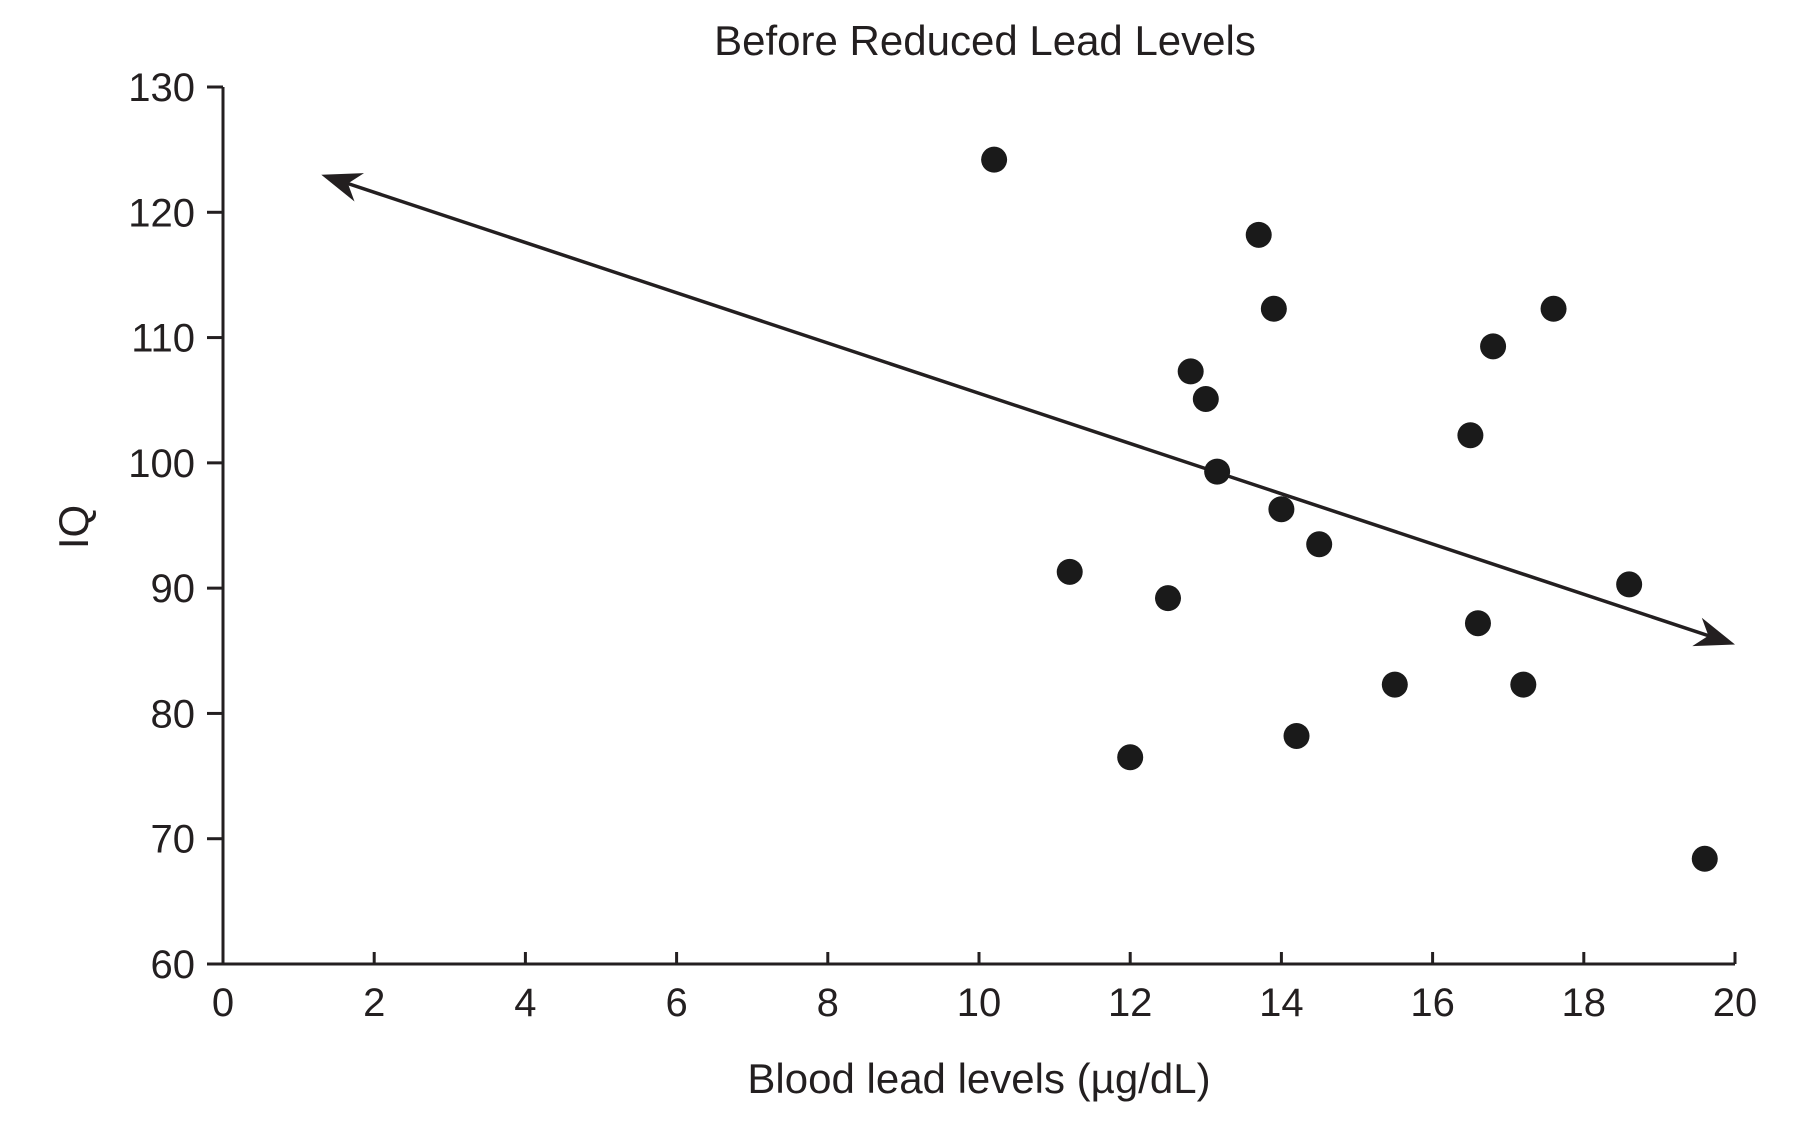 This screenshot has width=1809, height=1126. I want to click on x-tick-label: 12, so click(1130, 1003).